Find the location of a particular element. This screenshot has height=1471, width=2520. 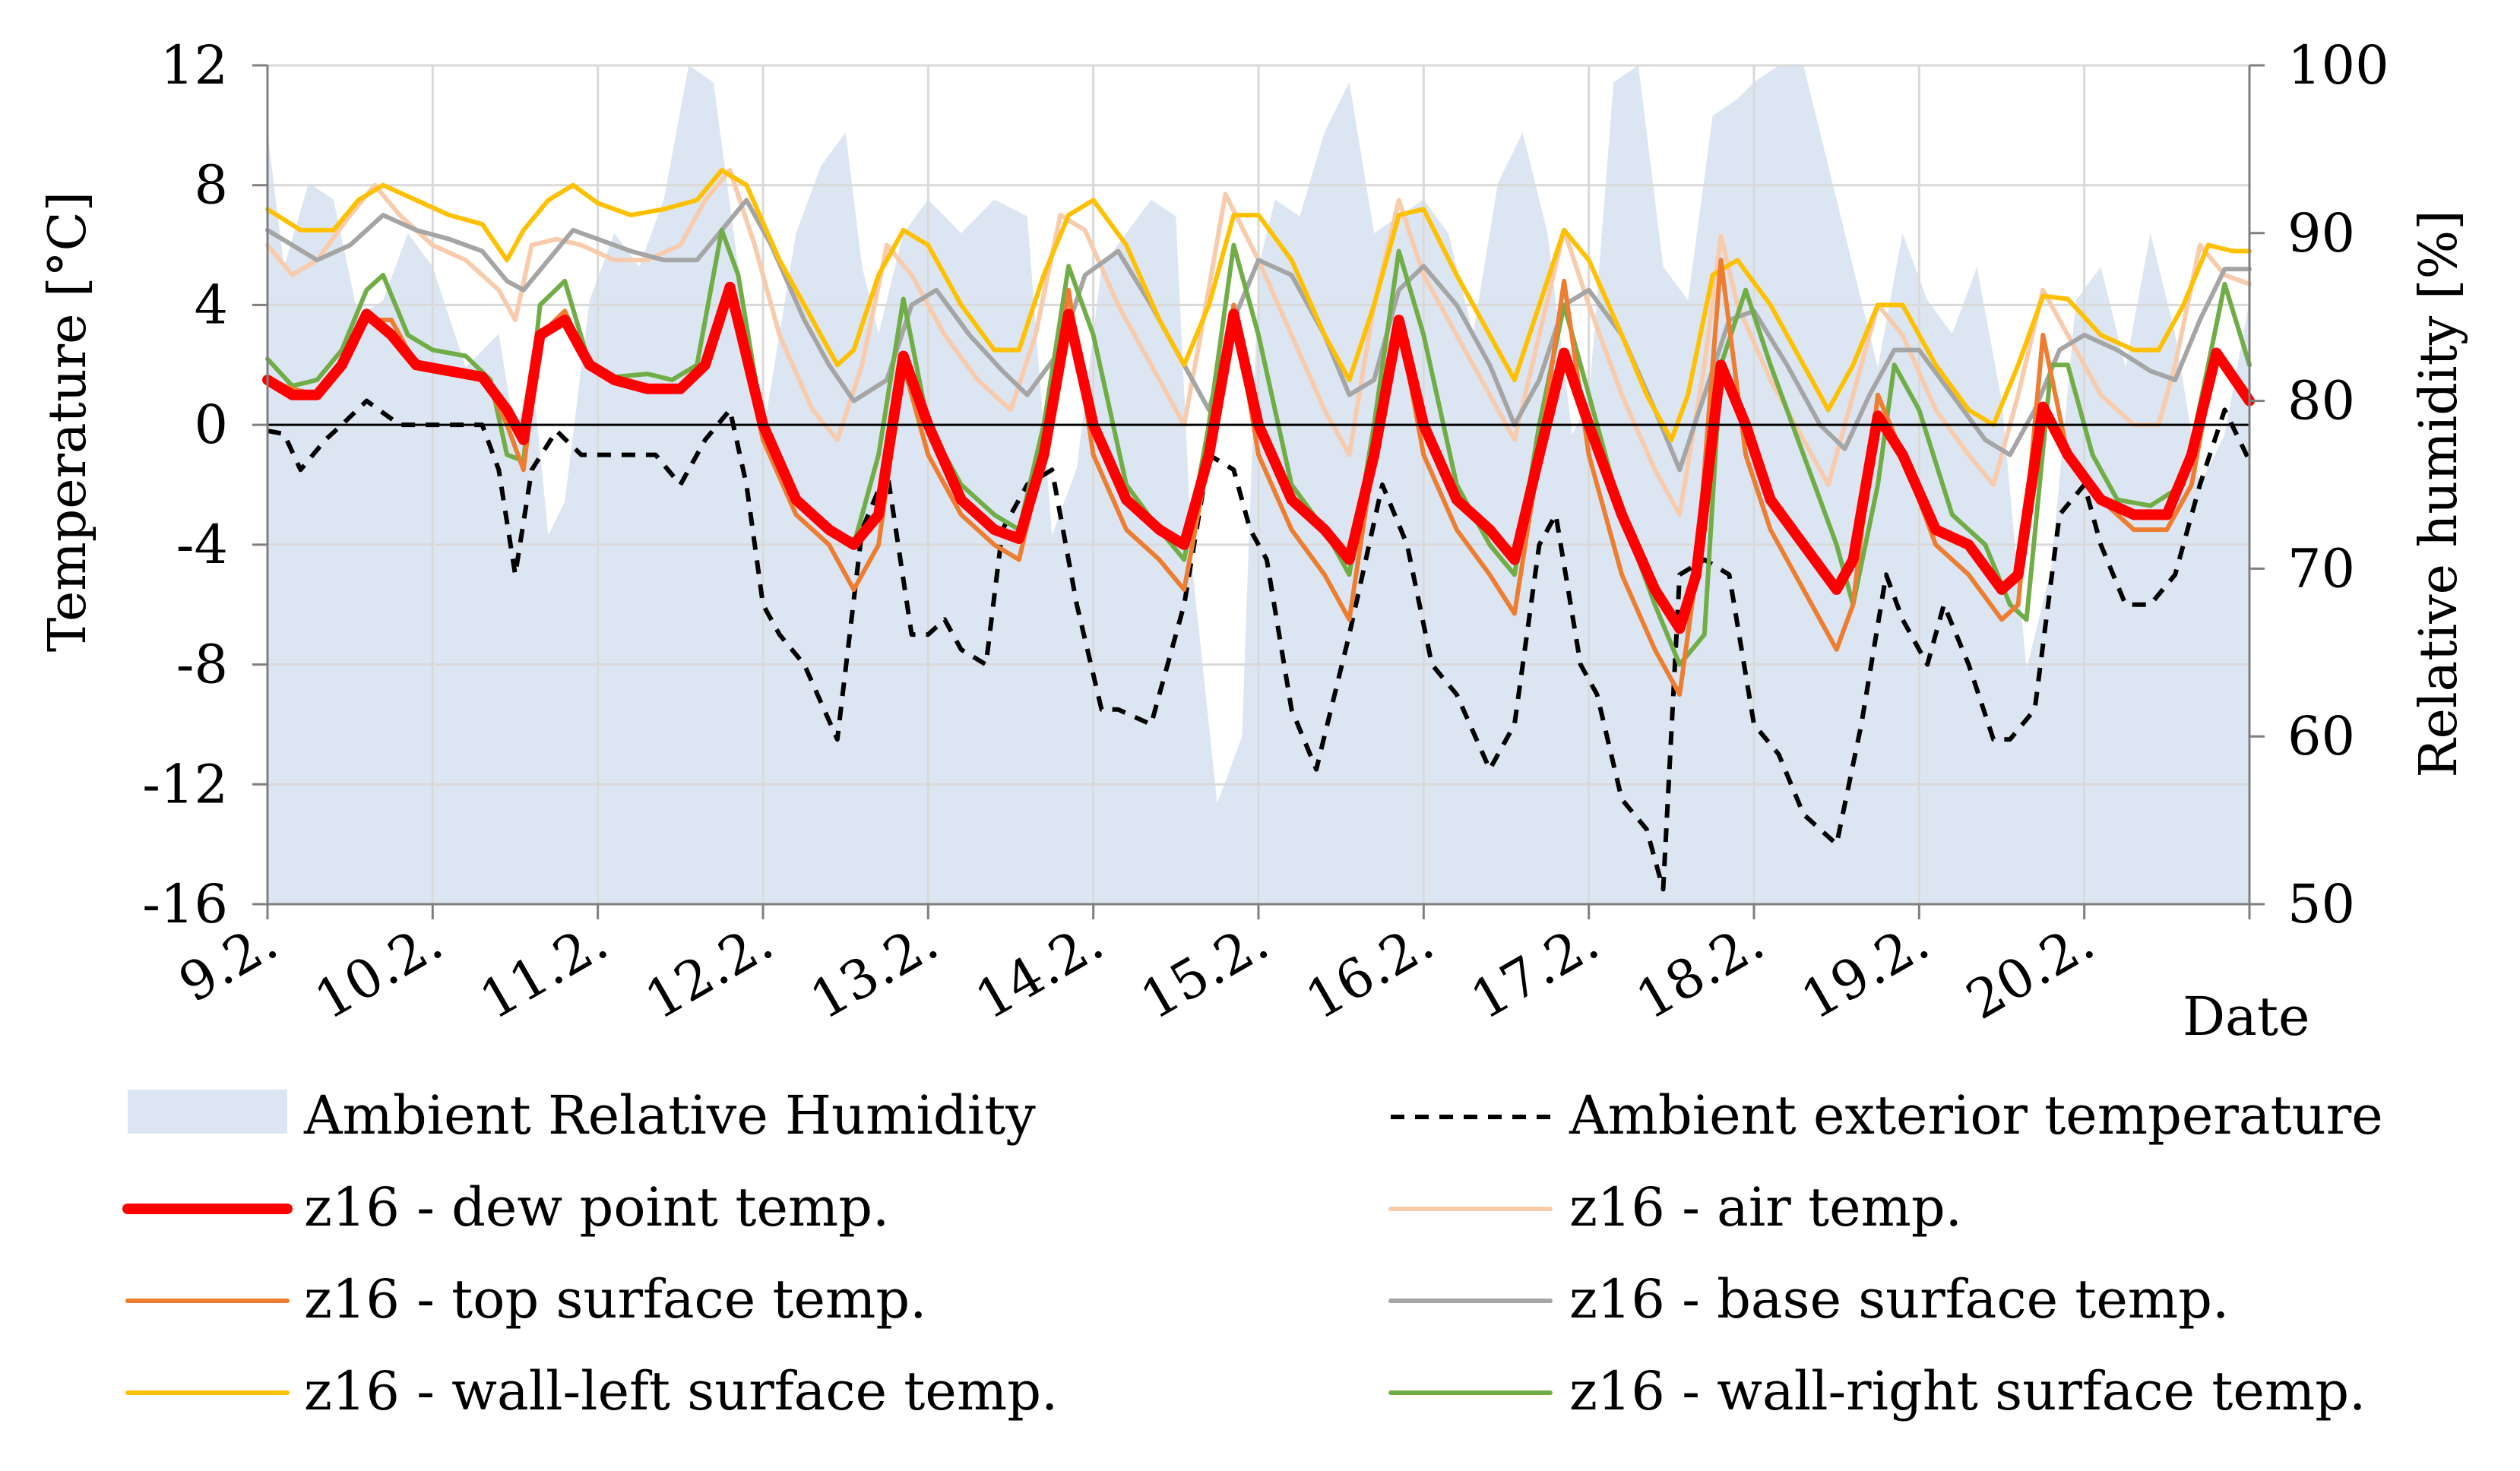

y-left-tick-label: 8 is located at coordinates (211, 185).